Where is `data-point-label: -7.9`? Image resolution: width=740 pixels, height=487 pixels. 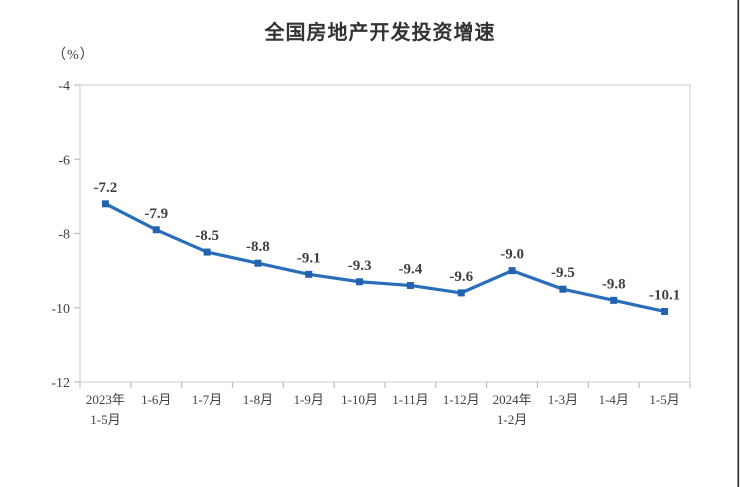 data-point-label: -7.9 is located at coordinates (156, 214).